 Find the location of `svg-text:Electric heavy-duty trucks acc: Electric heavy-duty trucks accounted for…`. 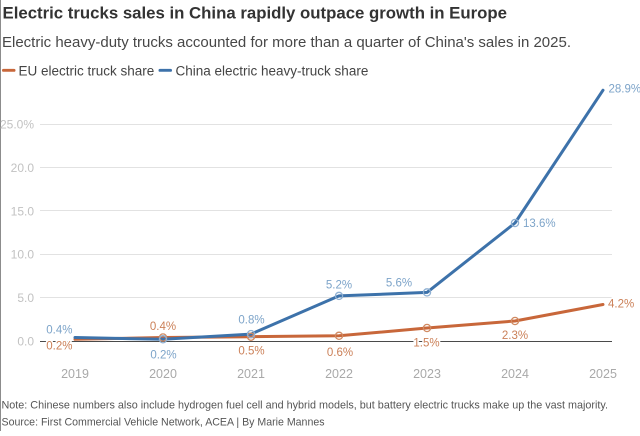

svg-text:Electric heavy-duty trucks acc: Electric heavy-duty trucks accounted for… is located at coordinates (286, 42).